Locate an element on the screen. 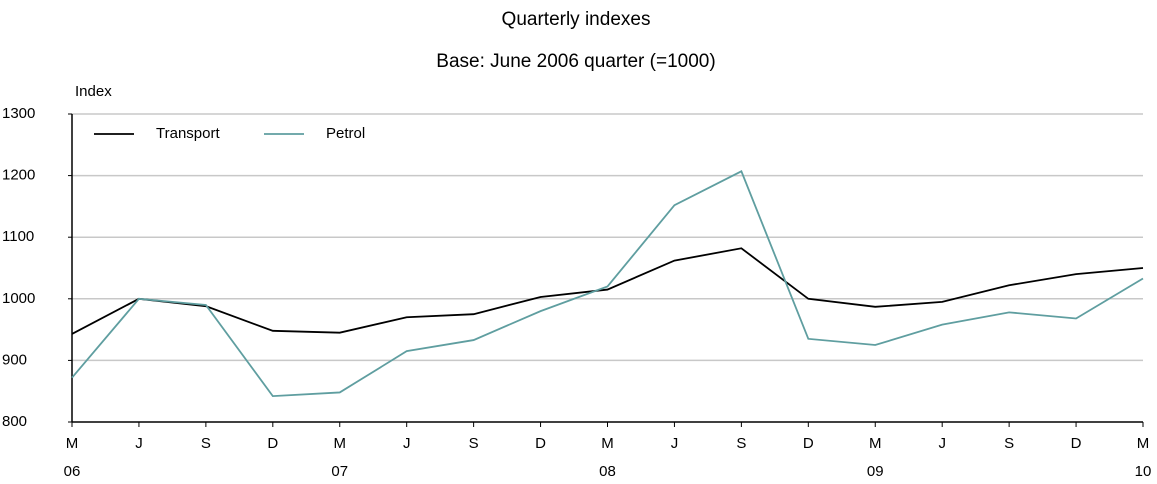  year-label: 08 is located at coordinates (607, 471).